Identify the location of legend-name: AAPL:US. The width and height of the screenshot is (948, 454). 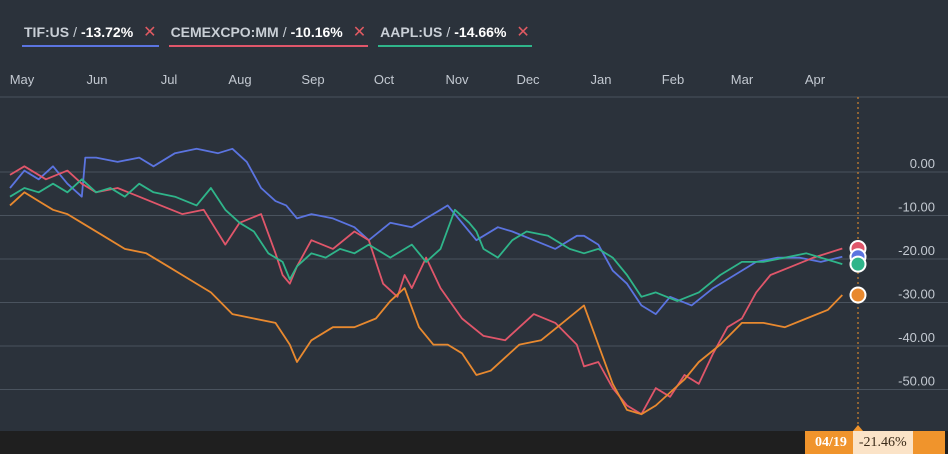
(411, 32).